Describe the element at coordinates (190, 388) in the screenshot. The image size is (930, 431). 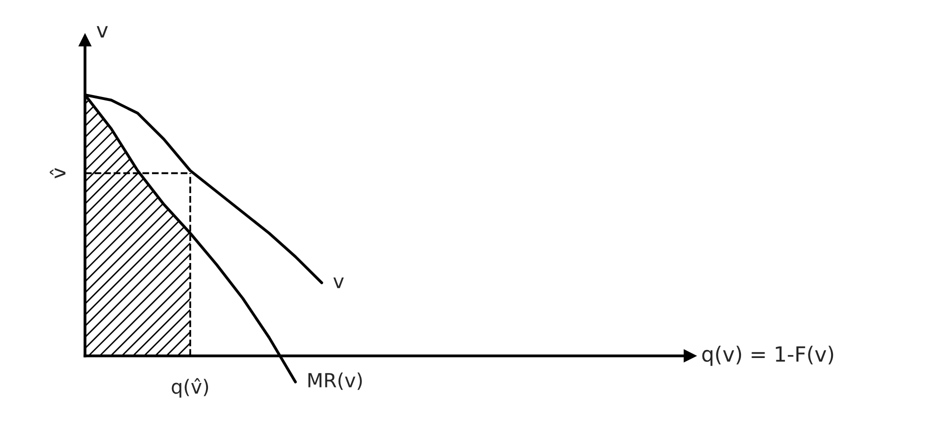
I see `annotation: q(v̂)` at that location.